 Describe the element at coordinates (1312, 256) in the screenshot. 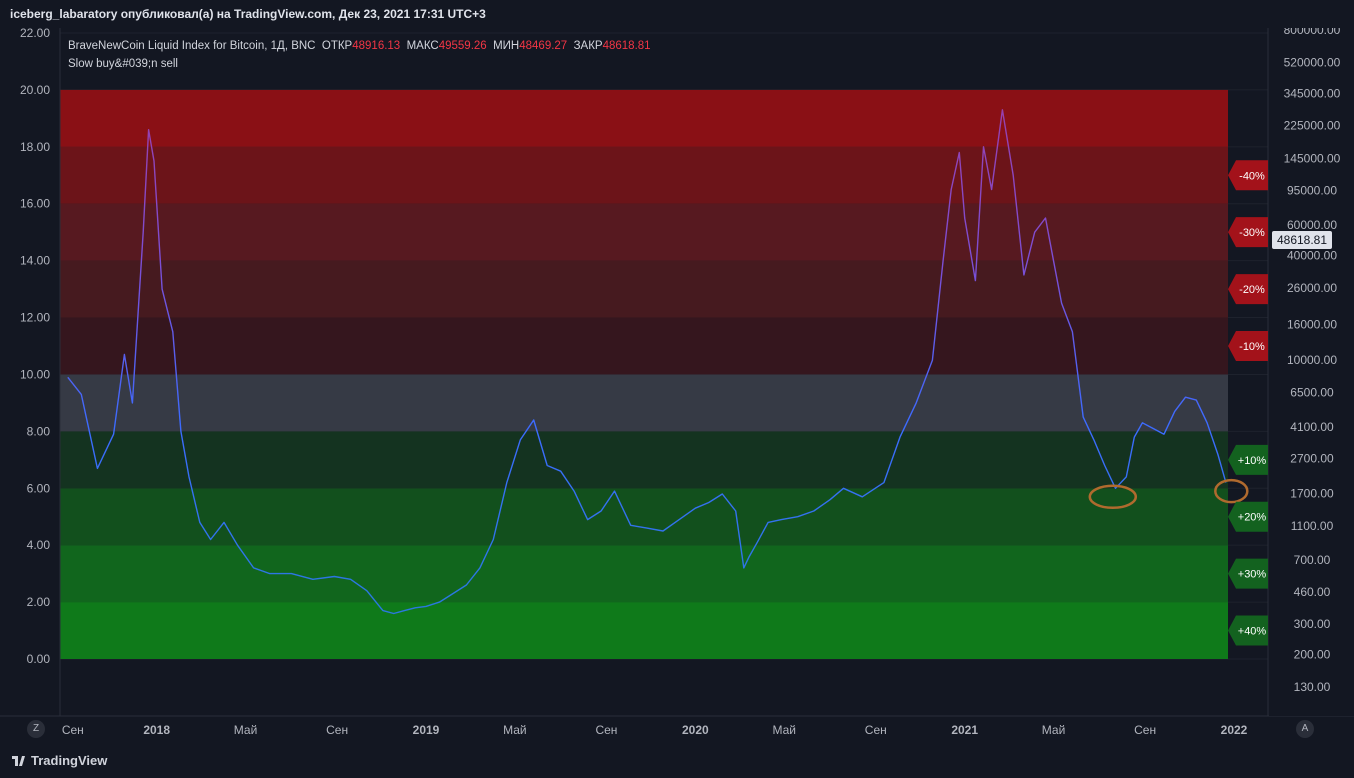

I see `right-axis-tick-label: 40000.00` at that location.